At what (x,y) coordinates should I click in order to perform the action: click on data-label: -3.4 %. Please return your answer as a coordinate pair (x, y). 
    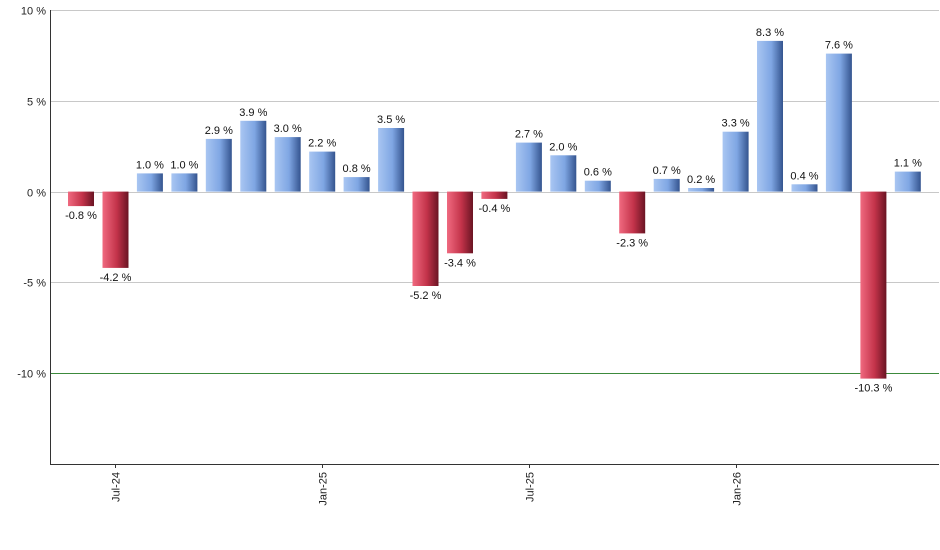
    Looking at the image, I should click on (460, 263).